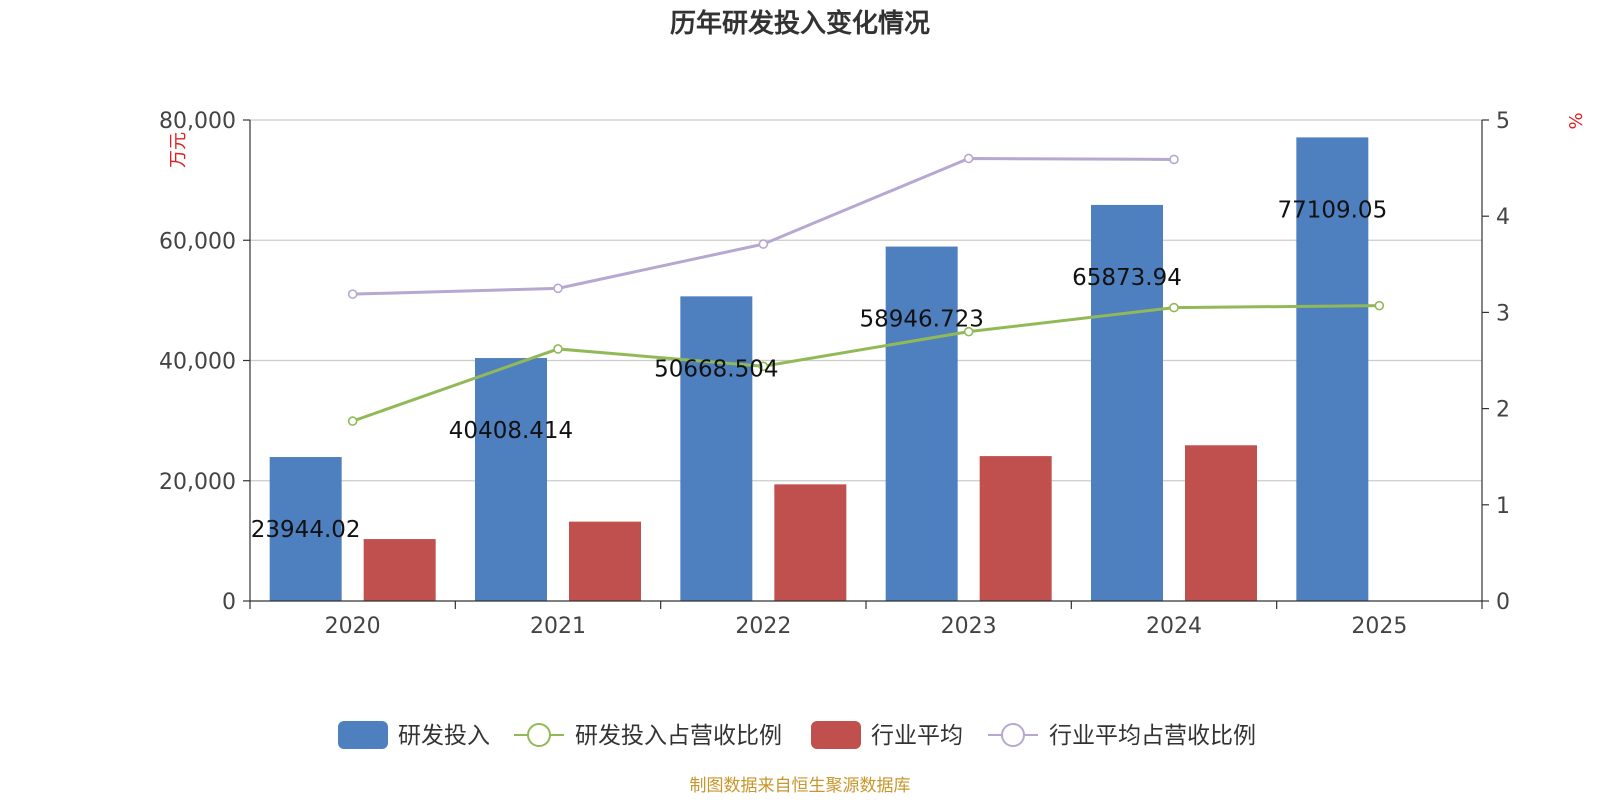 This screenshot has height=800, width=1600. What do you see at coordinates (1503, 217) in the screenshot?
I see `right-tick-label: 4` at bounding box center [1503, 217].